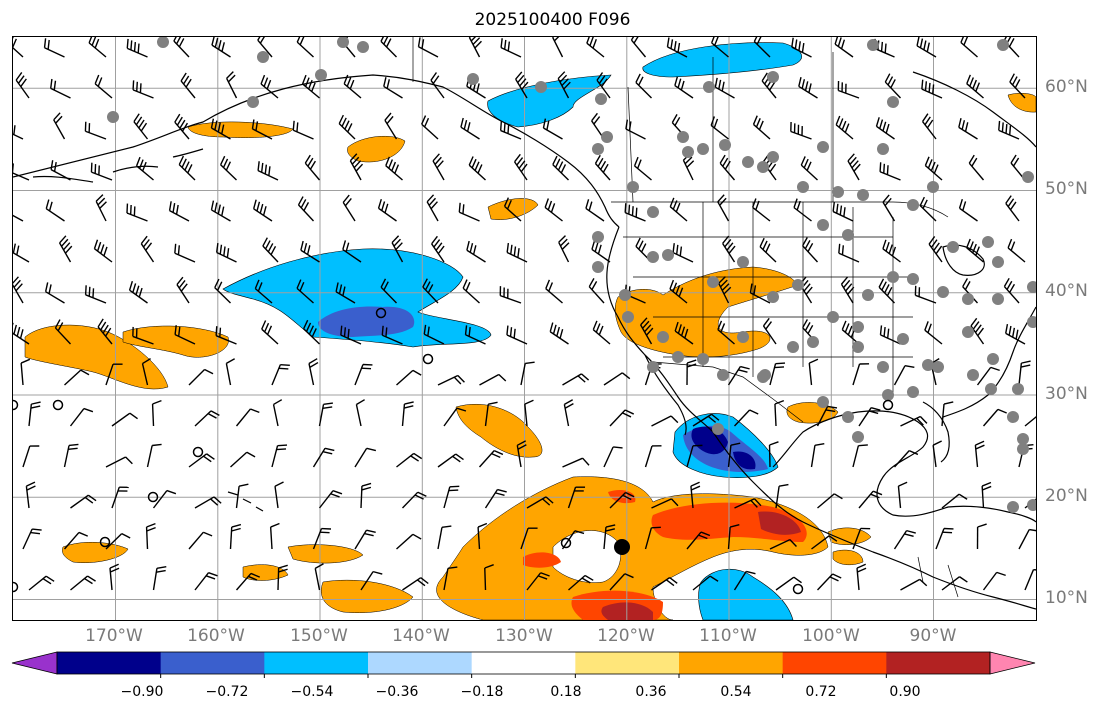 The width and height of the screenshot is (1105, 712). I want to click on lon-label-130w: 130°W, so click(524, 636).